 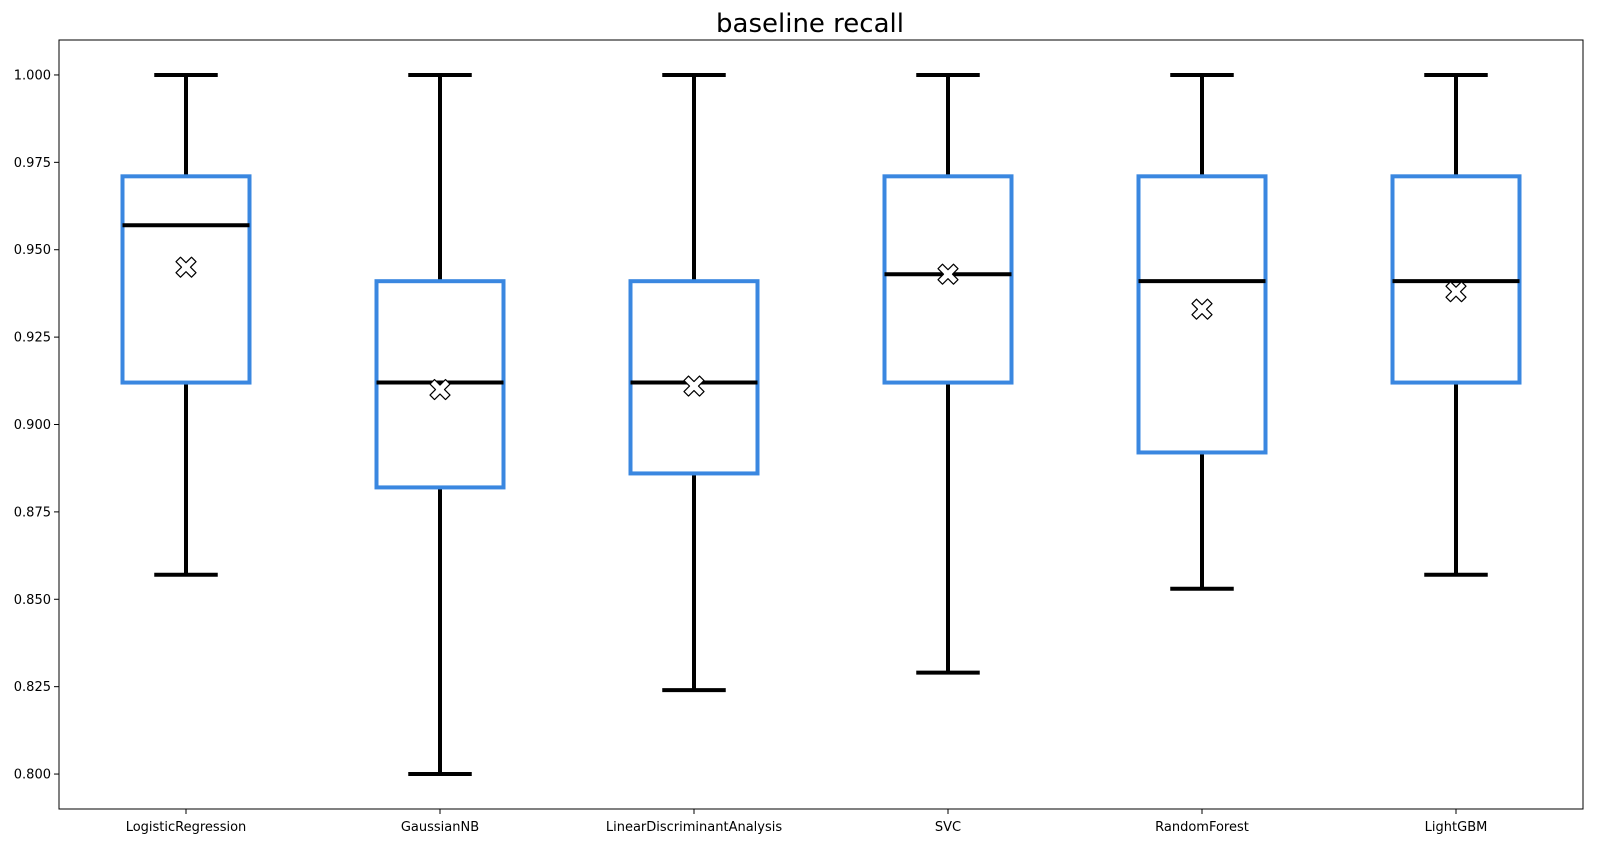 I want to click on y-tick-label: 0.900, so click(x=32, y=425).